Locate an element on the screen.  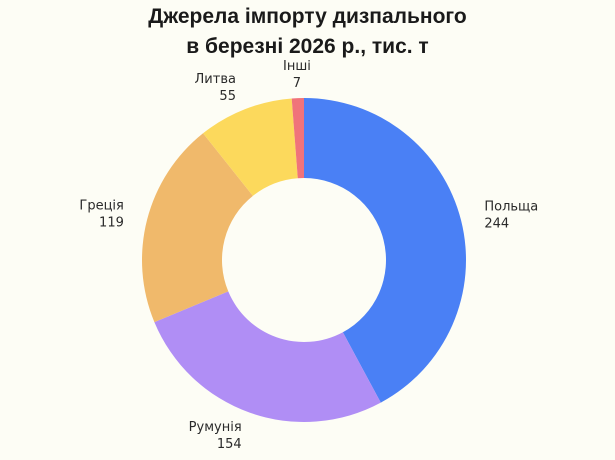
slice-label-value-0: 244 is located at coordinates (496, 224).